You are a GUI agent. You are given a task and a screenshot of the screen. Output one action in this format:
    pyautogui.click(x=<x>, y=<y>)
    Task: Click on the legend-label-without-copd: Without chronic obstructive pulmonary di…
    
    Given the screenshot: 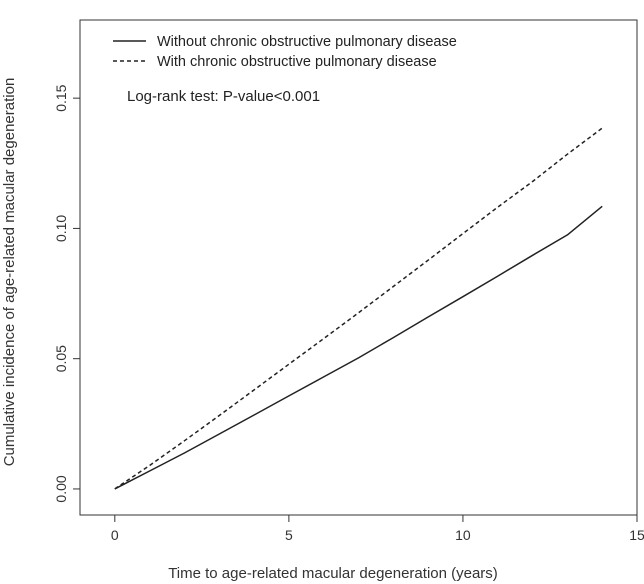 What is the action you would take?
    pyautogui.click(x=307, y=42)
    